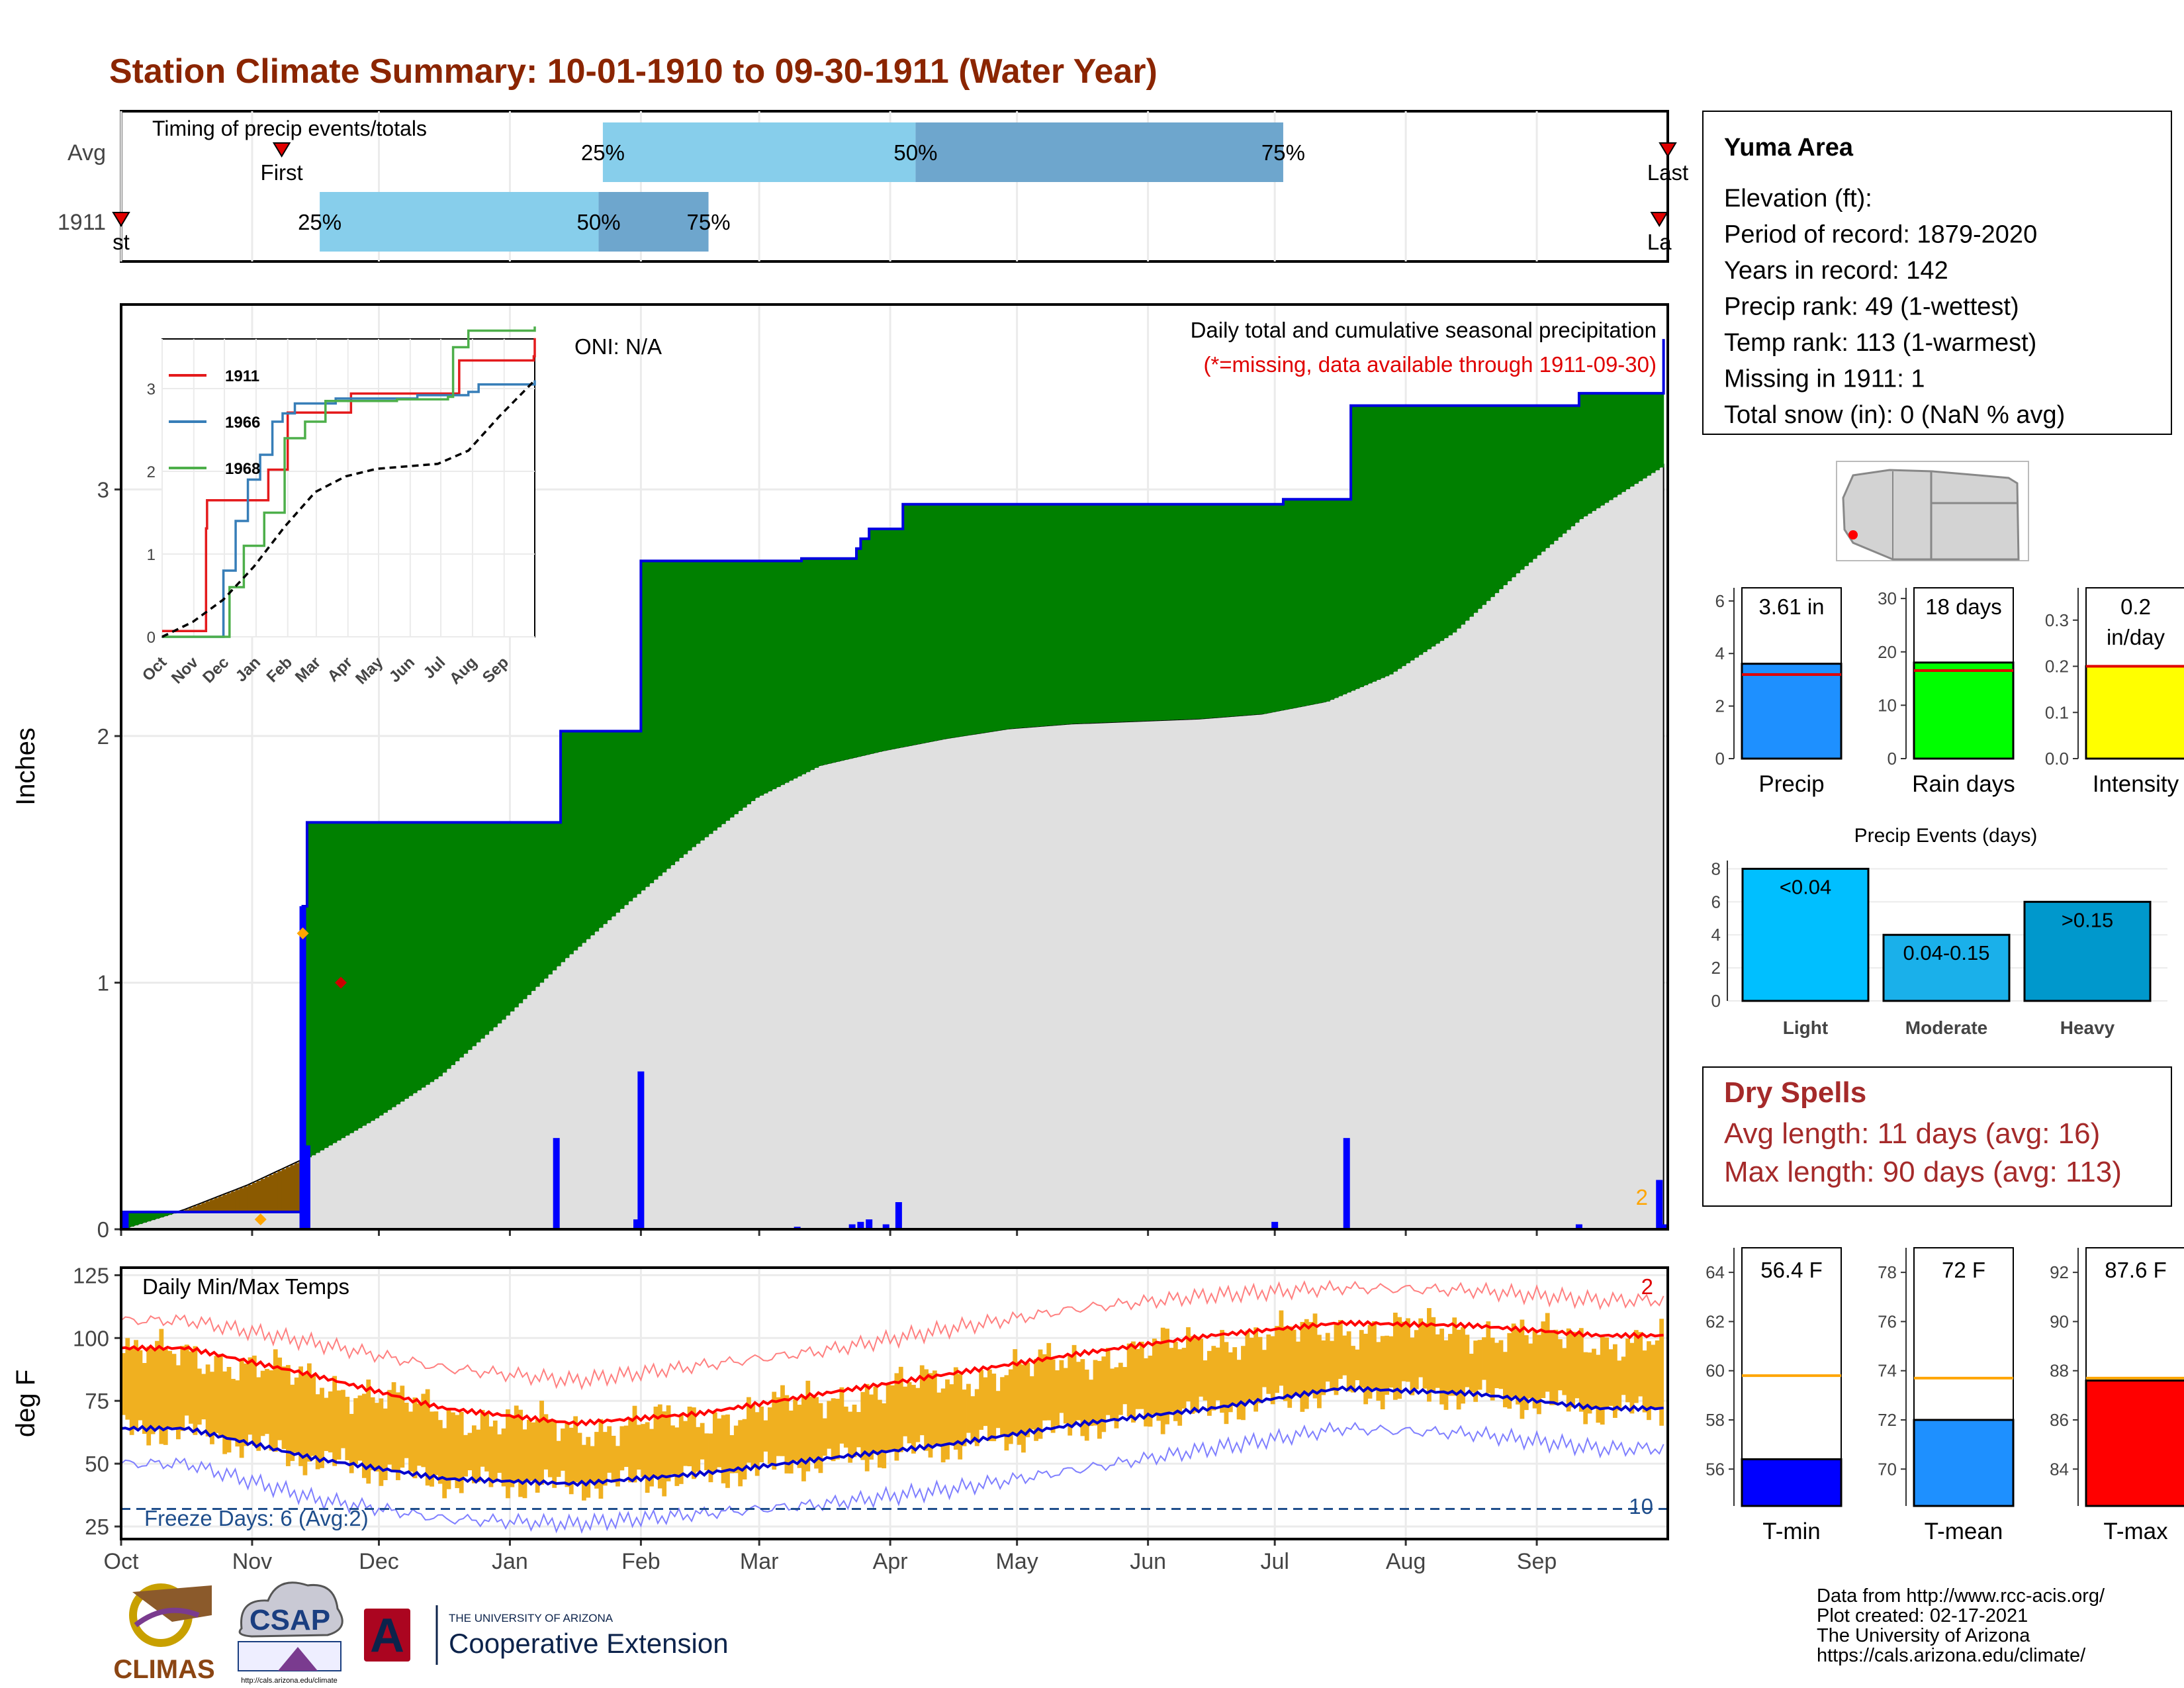  What do you see at coordinates (603, 152) in the screenshot?
I see `timing-avg-p25-label: 25%` at bounding box center [603, 152].